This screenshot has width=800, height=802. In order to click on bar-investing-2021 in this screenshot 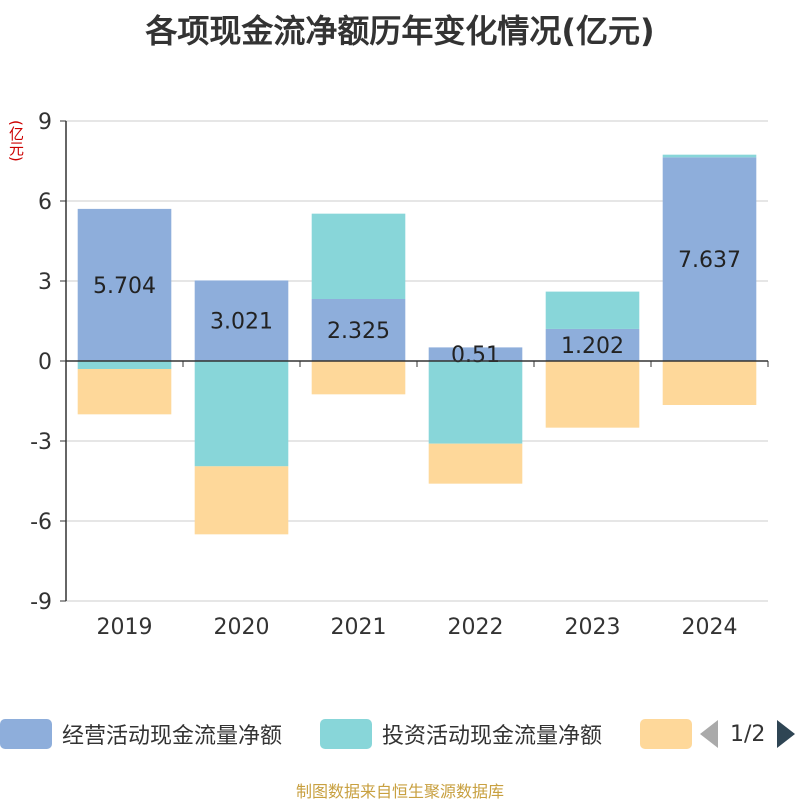, I will do `click(358, 256)`.